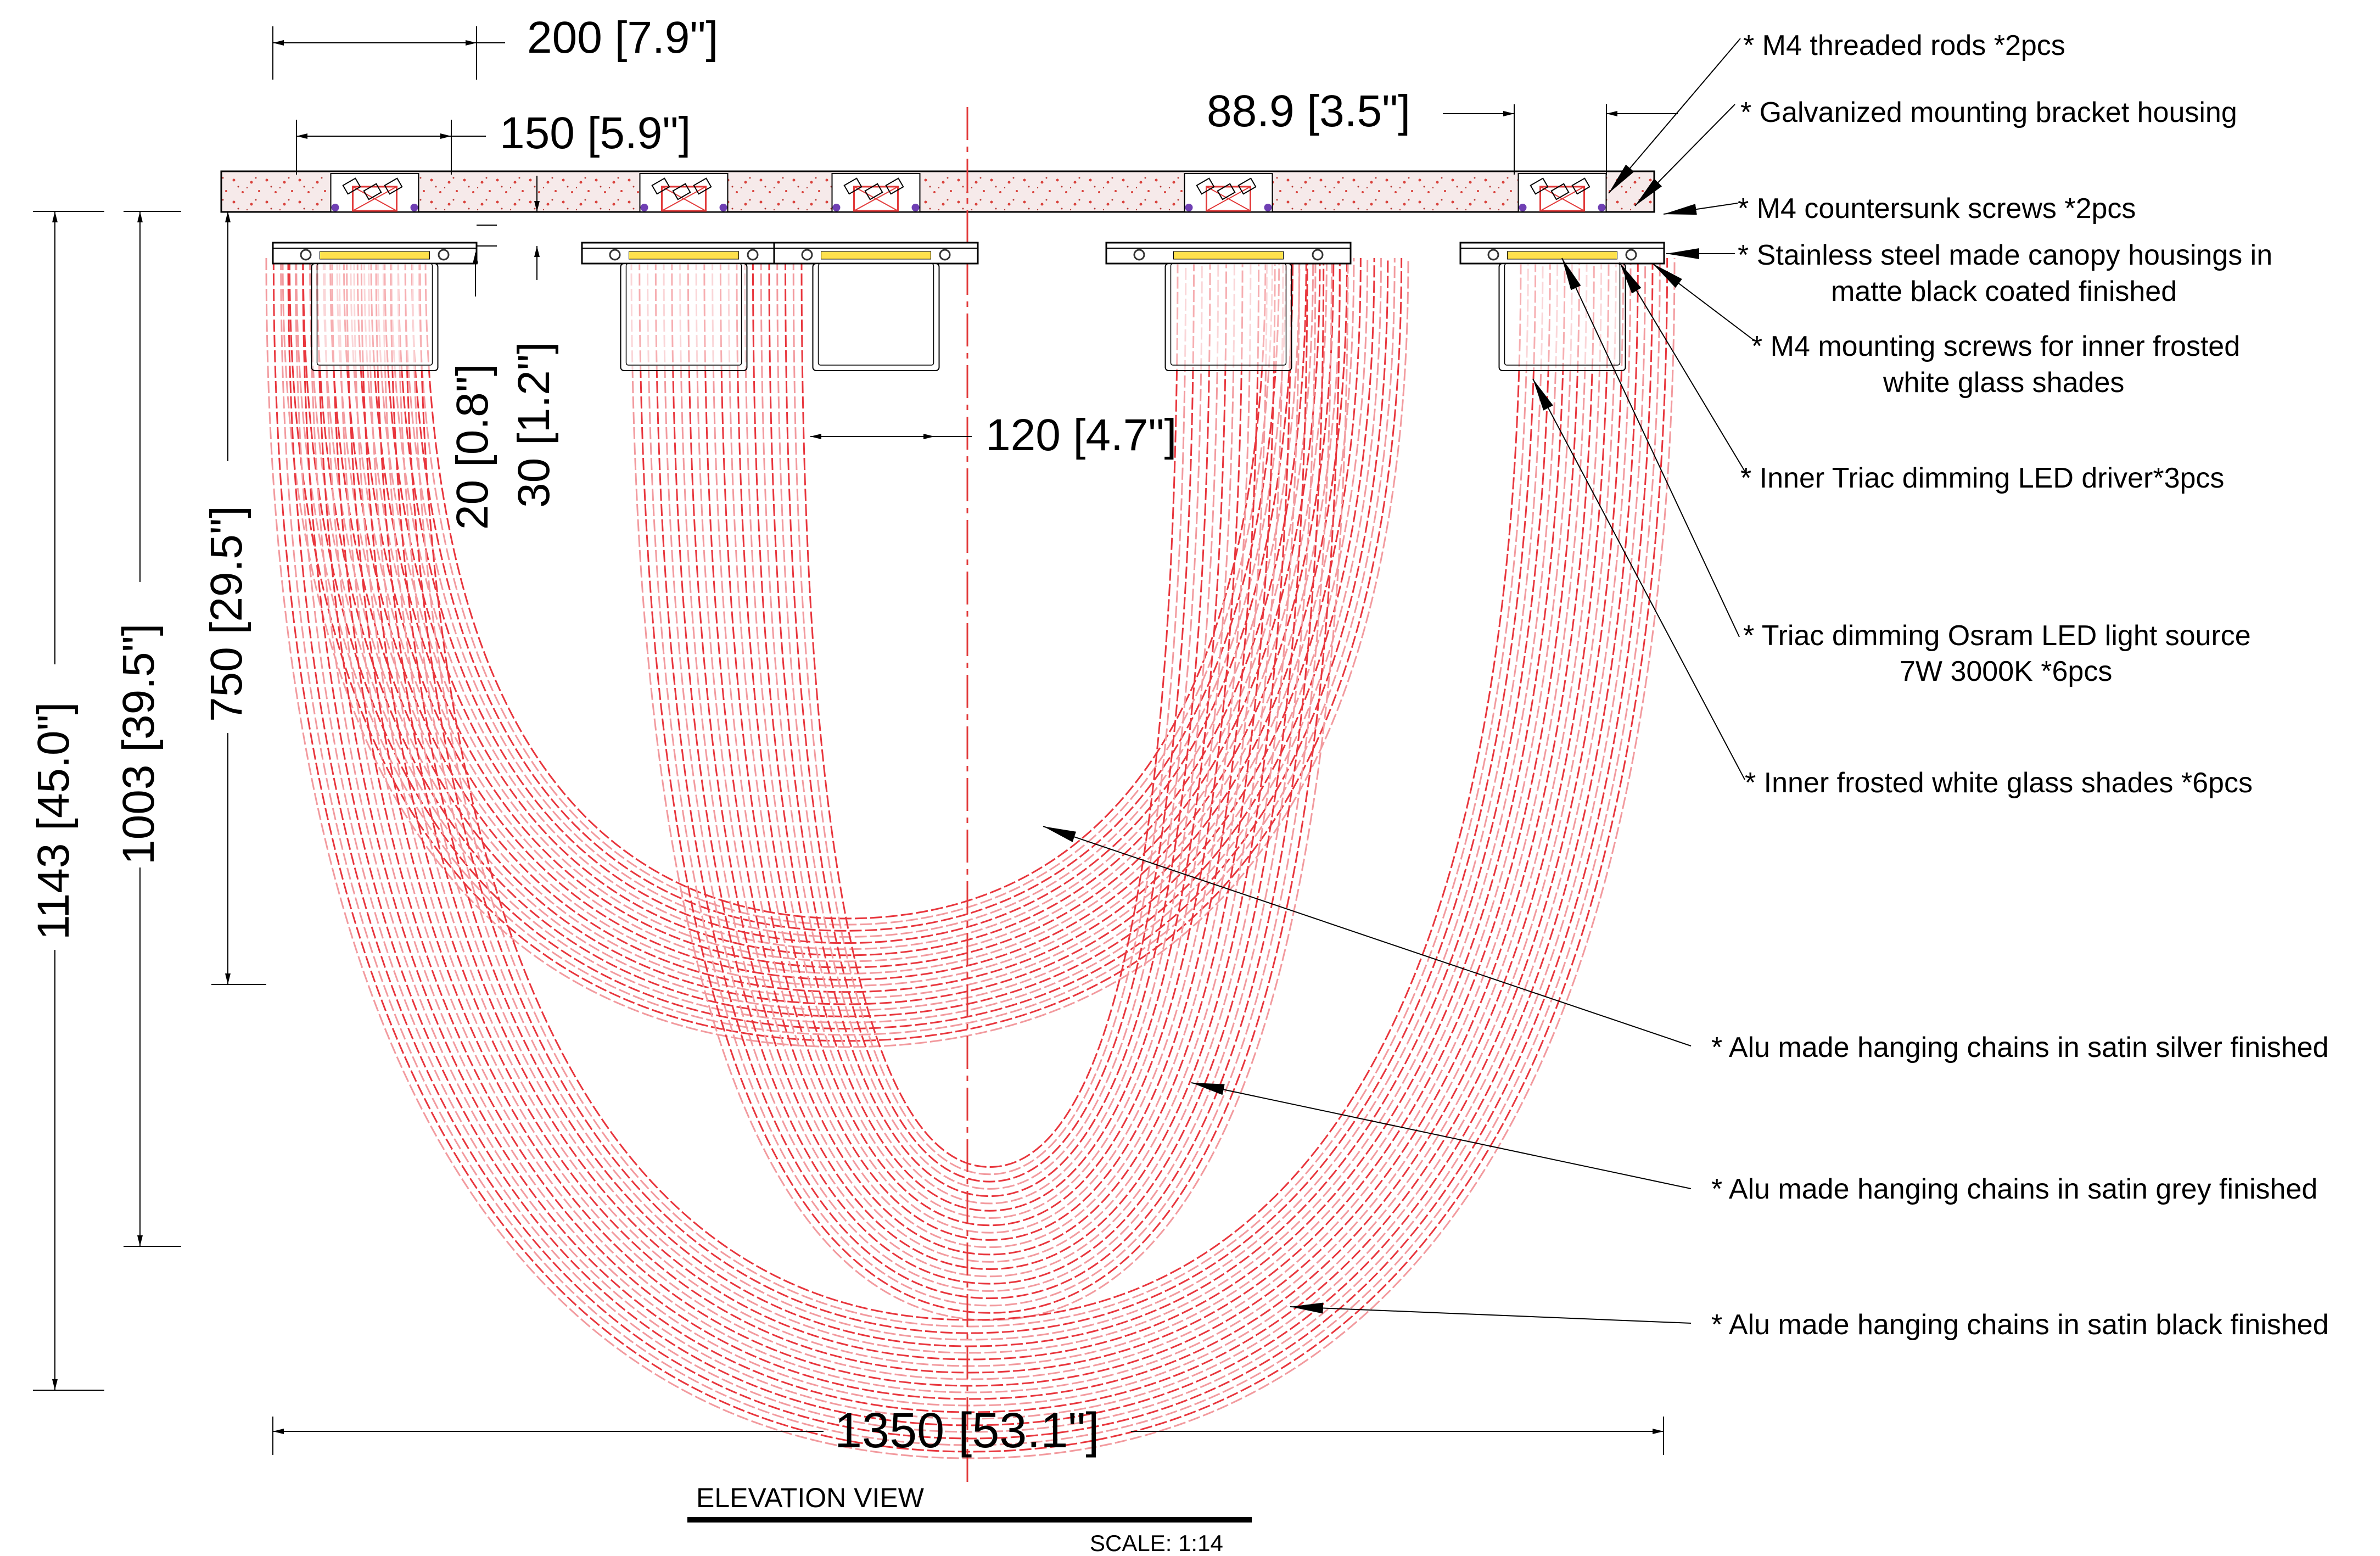 This screenshot has width=2380, height=1556. I want to click on callout-bracket-housing: * Galvanized mounting bracket housing, so click(1989, 112).